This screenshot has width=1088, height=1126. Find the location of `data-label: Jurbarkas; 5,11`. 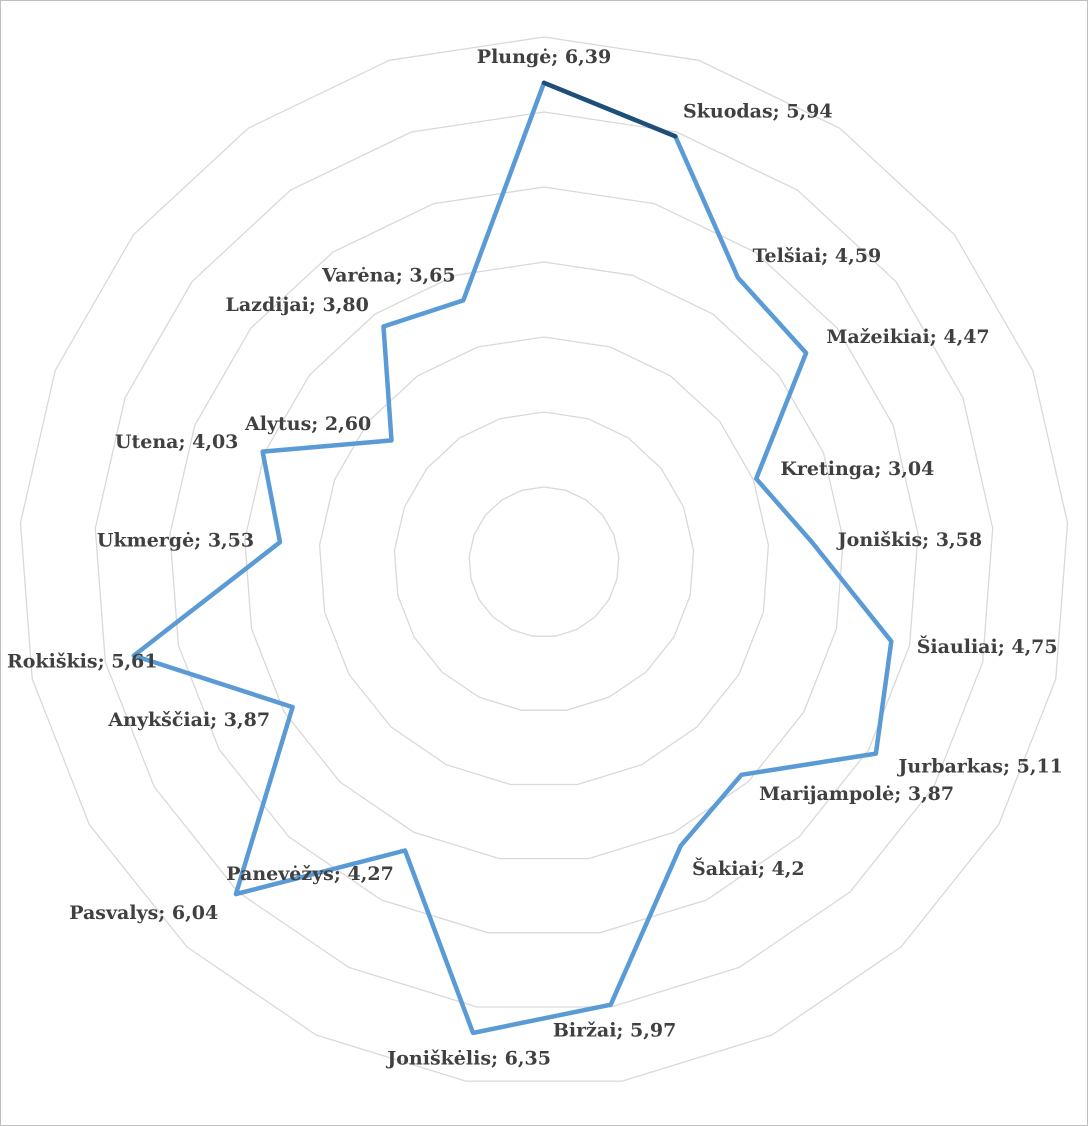

data-label: Jurbarkas; 5,11 is located at coordinates (979, 767).